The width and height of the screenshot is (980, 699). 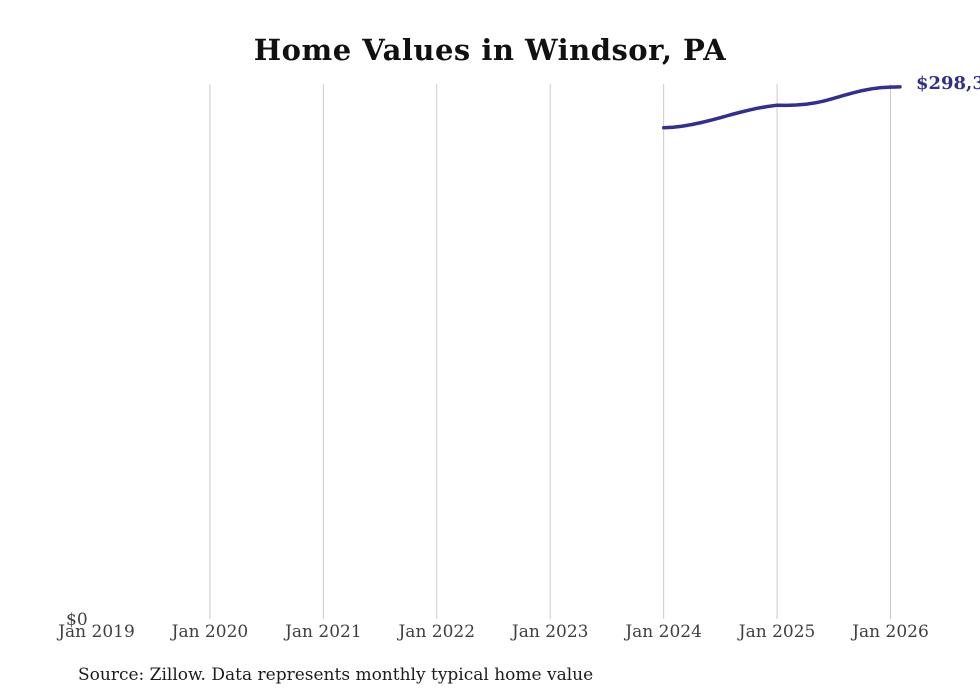 What do you see at coordinates (323, 632) in the screenshot?
I see `x-tick-label: Jan 2021` at bounding box center [323, 632].